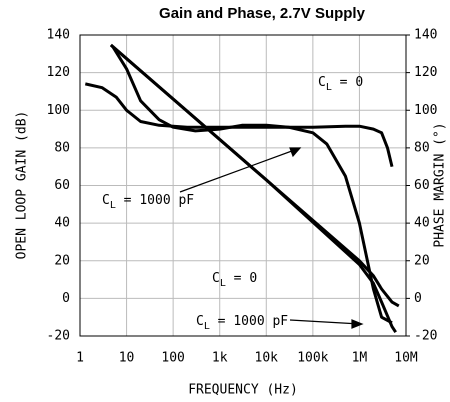 This screenshot has height=402, width=450. Describe the element at coordinates (62, 223) in the screenshot. I see `y-tick-label: 40` at that location.